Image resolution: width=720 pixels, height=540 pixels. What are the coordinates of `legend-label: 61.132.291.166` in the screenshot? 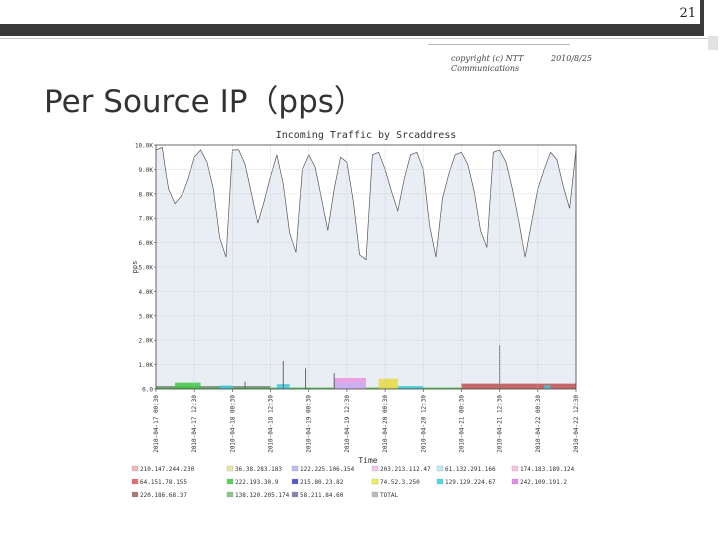 It's located at (470, 469).